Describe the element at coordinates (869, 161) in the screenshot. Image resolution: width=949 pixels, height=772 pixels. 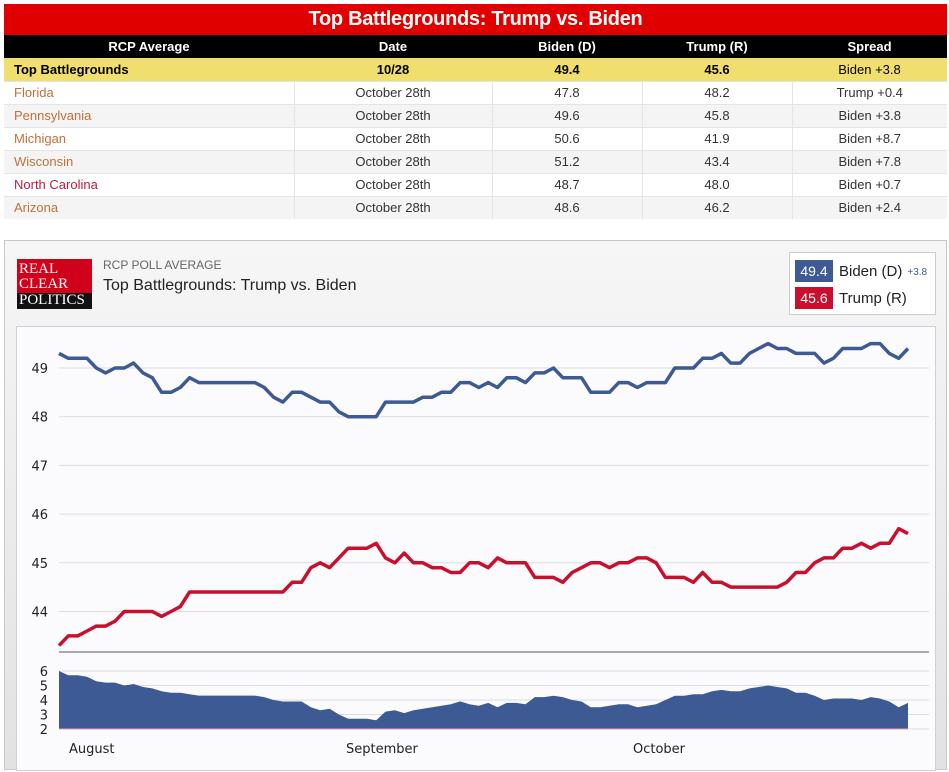
I see `row-spread: Biden +7.8` at that location.